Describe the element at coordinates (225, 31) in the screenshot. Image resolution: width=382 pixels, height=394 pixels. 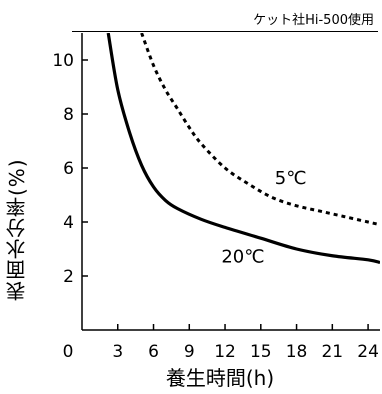
I see `note-underline` at that location.